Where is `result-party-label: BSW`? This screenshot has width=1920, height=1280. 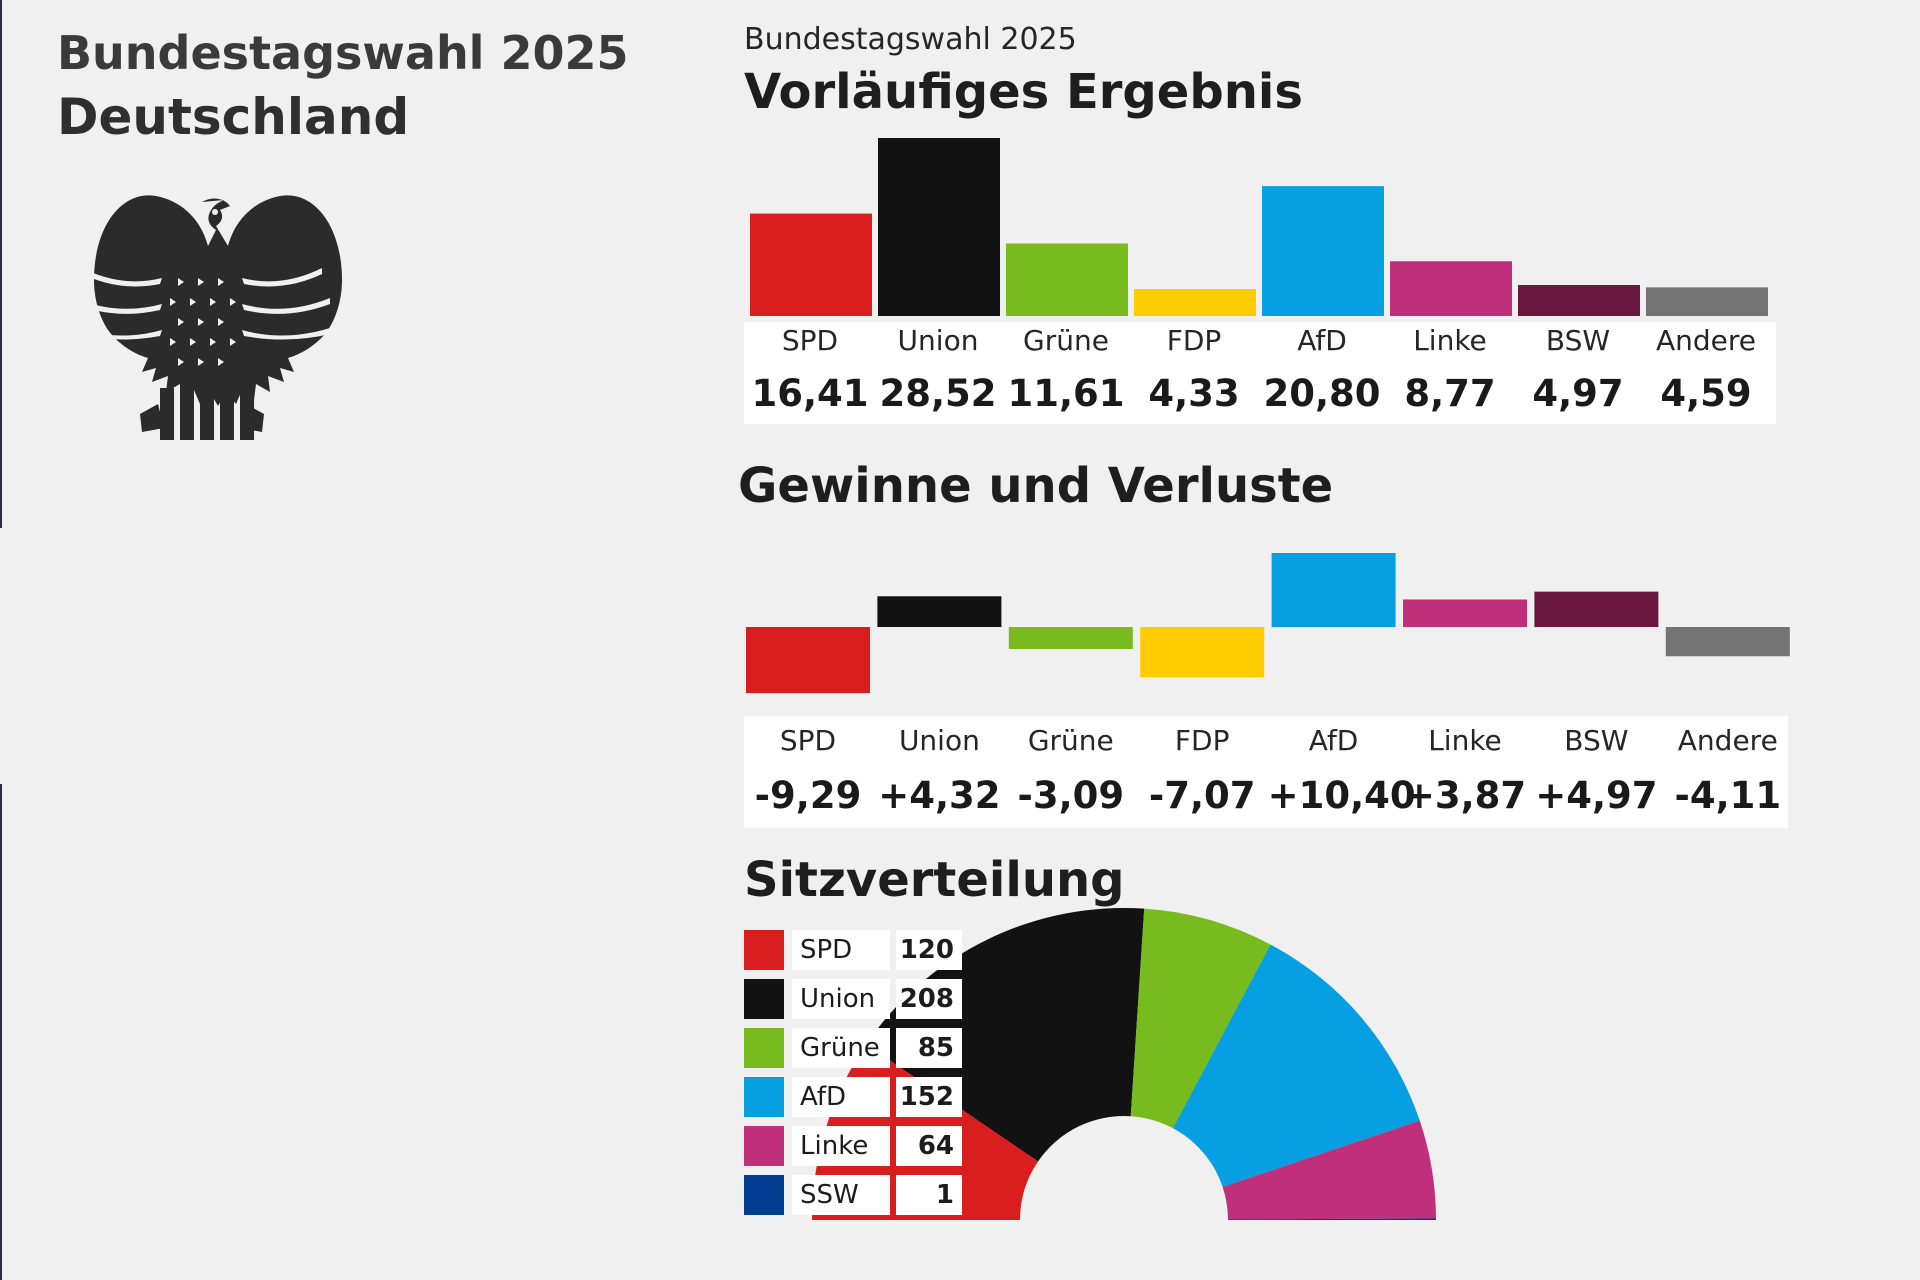
result-party-label: BSW is located at coordinates (1578, 340).